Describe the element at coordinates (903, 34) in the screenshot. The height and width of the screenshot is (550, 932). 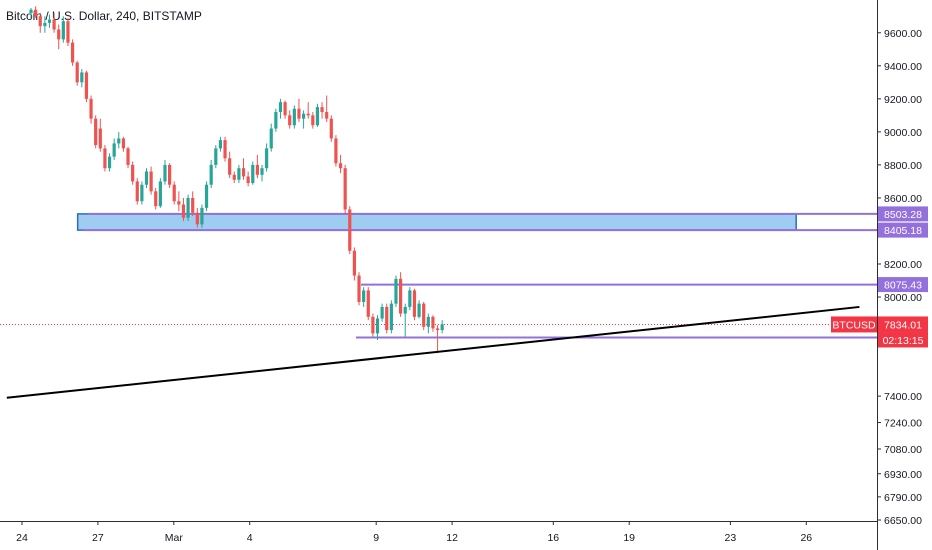
I see `y-tick-label: 9600.00` at that location.